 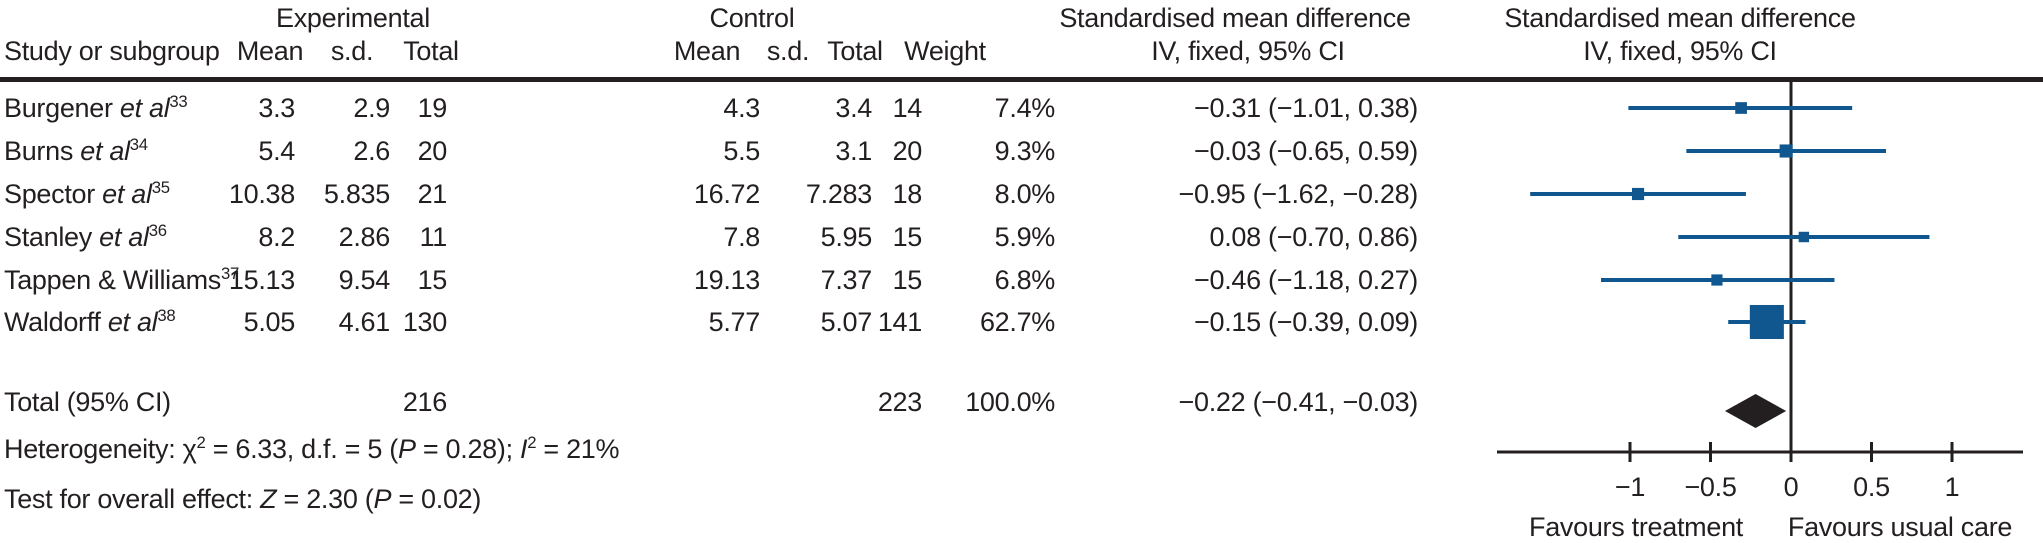 I want to click on exp-mean: 15.13, so click(x=261, y=280).